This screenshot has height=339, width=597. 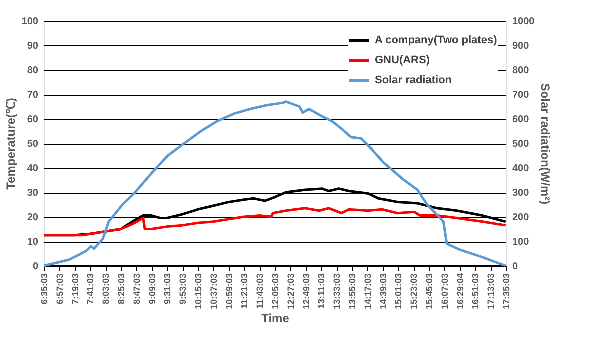 What do you see at coordinates (33, 144) in the screenshot?
I see `y-tick-label: 50` at bounding box center [33, 144].